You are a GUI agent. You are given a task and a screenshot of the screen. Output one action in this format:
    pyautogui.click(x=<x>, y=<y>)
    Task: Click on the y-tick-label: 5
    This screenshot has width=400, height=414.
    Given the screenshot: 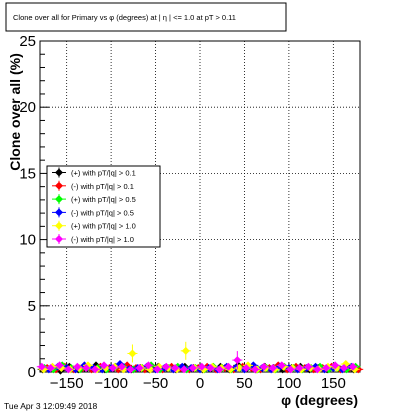 What is the action you would take?
    pyautogui.click(x=32, y=306)
    